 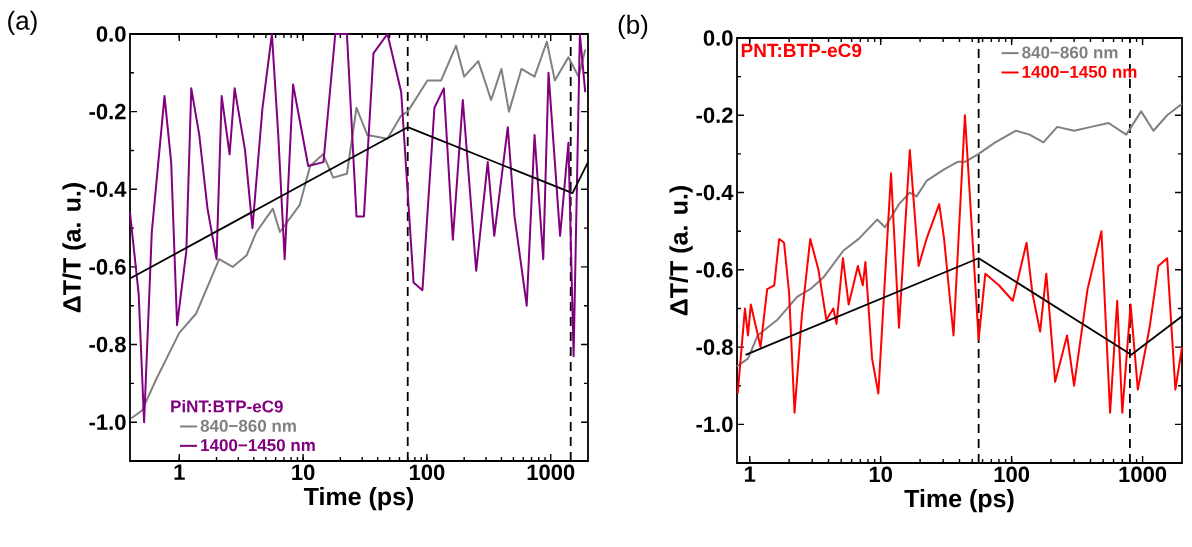 What do you see at coordinates (227, 406) in the screenshot?
I see `legend-title: PiNT:BTP-eC9` at bounding box center [227, 406].